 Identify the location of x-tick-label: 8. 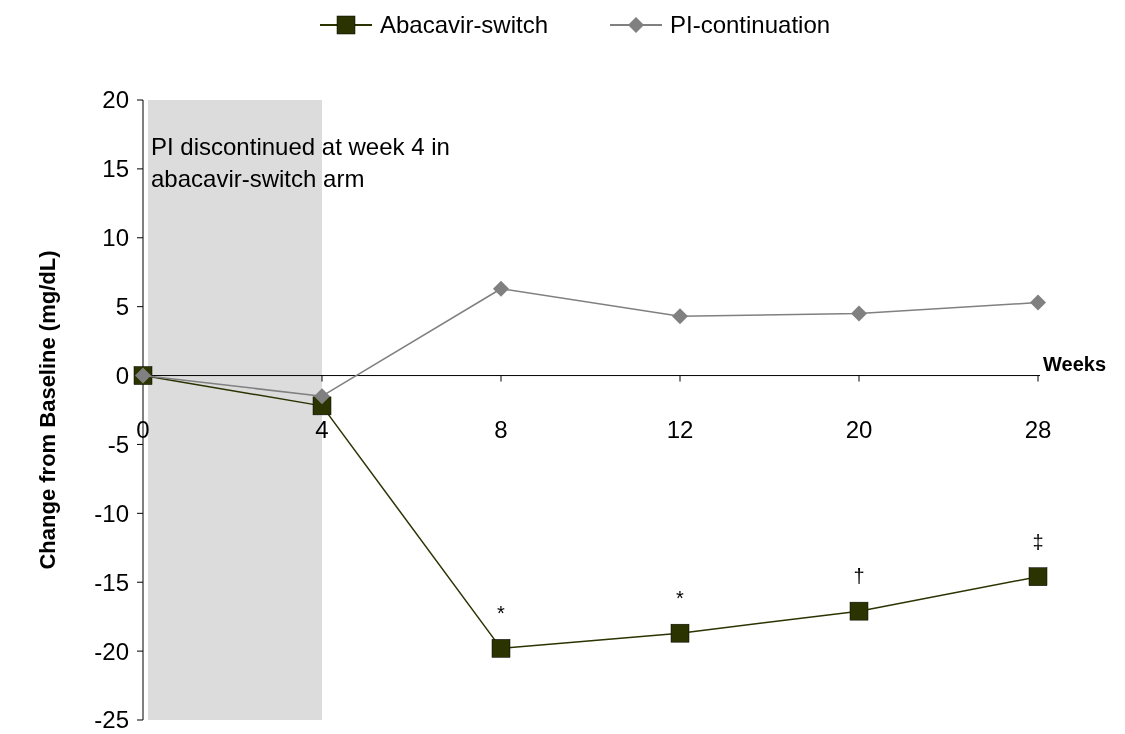
(501, 429).